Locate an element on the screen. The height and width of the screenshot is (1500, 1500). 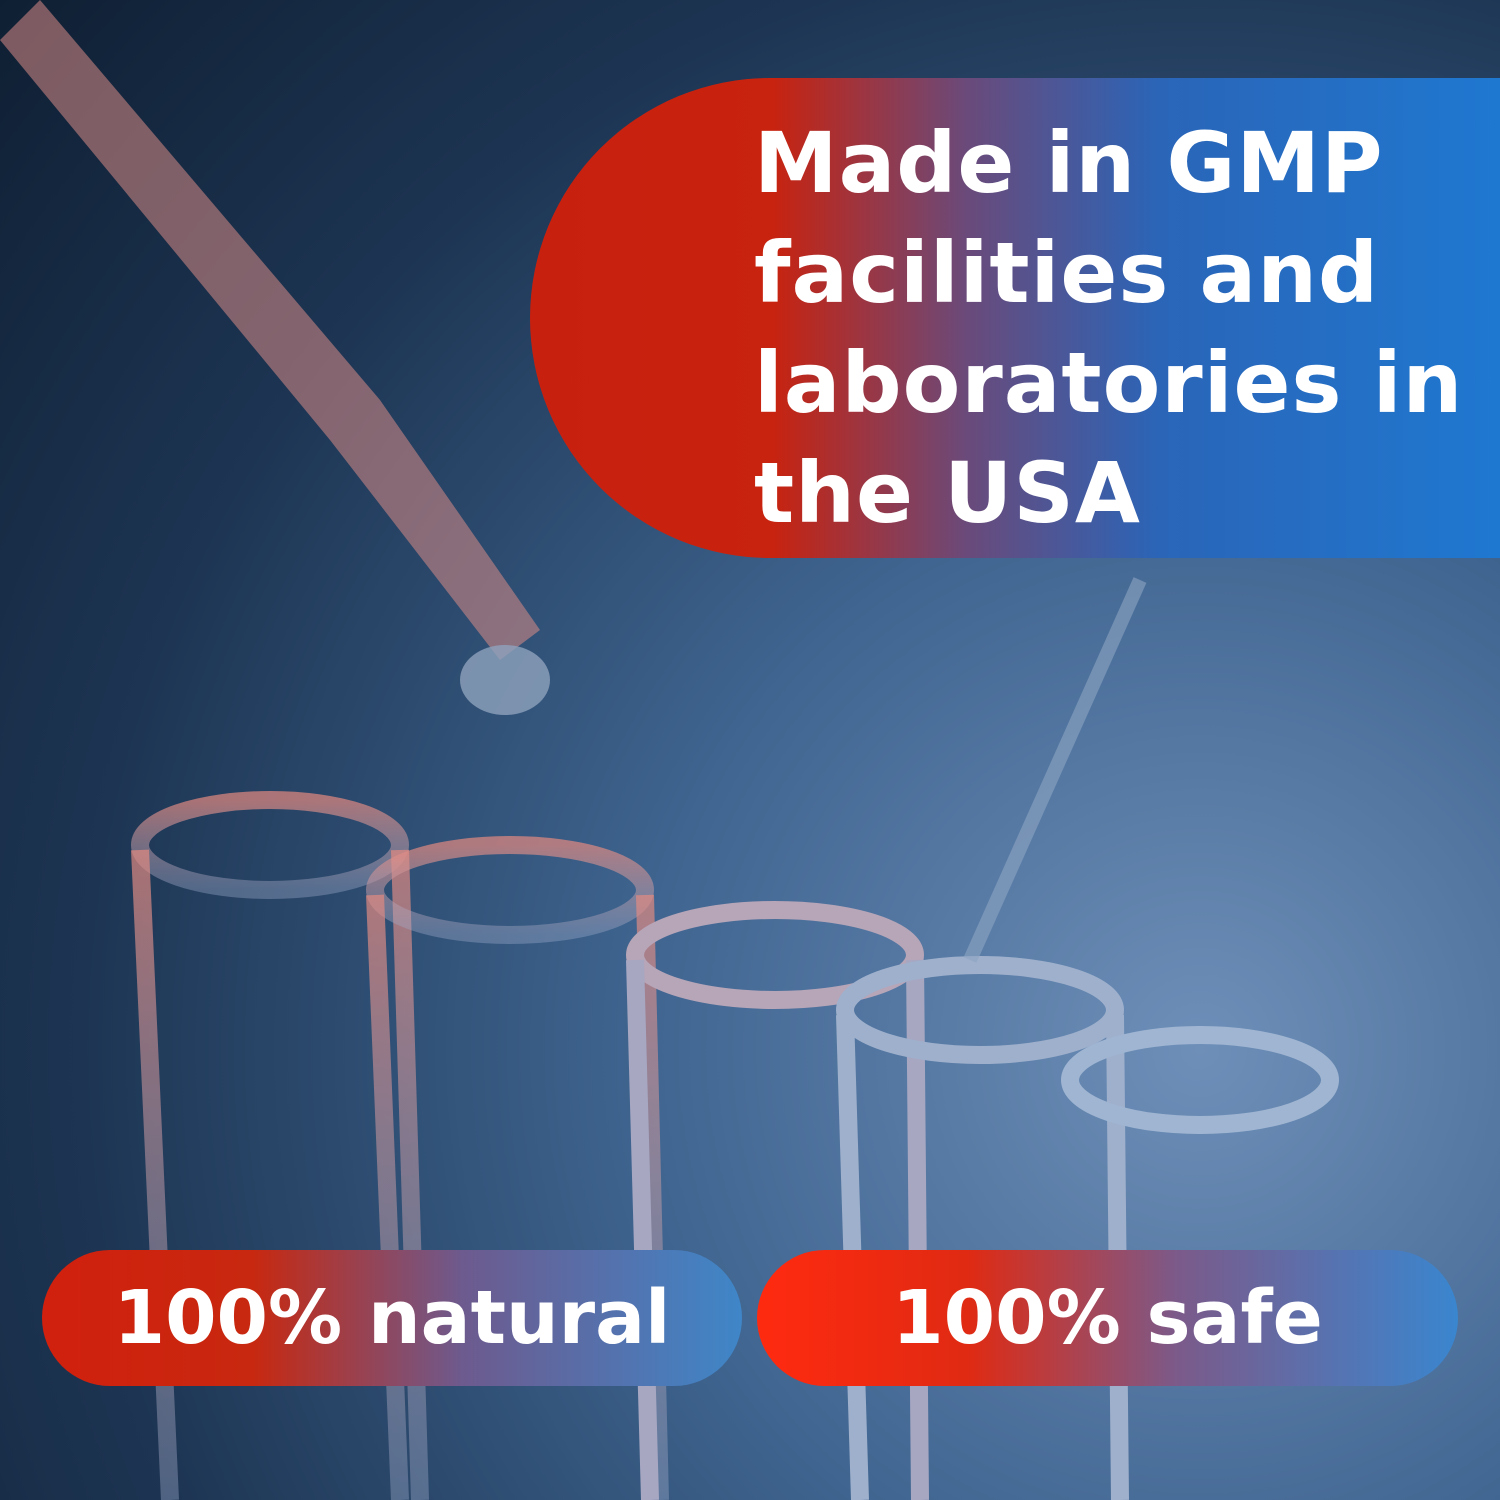
safe-badge-label: 100% safe is located at coordinates (1107, 1318).